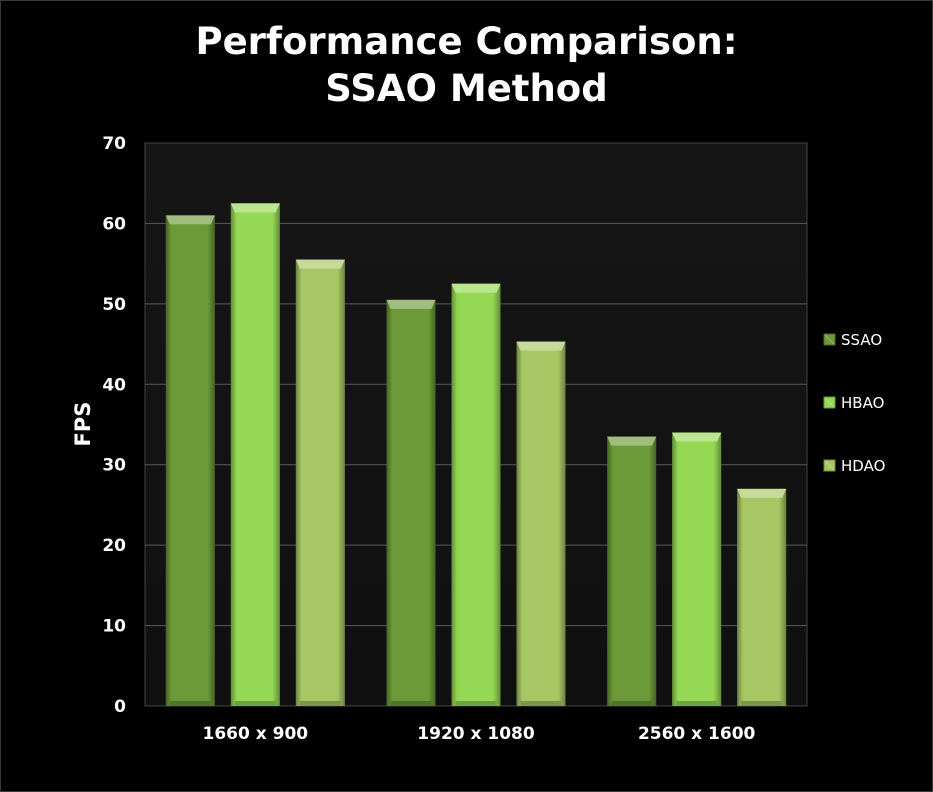 The image size is (933, 792). Describe the element at coordinates (114, 466) in the screenshot. I see `y-tick-label: 30` at that location.